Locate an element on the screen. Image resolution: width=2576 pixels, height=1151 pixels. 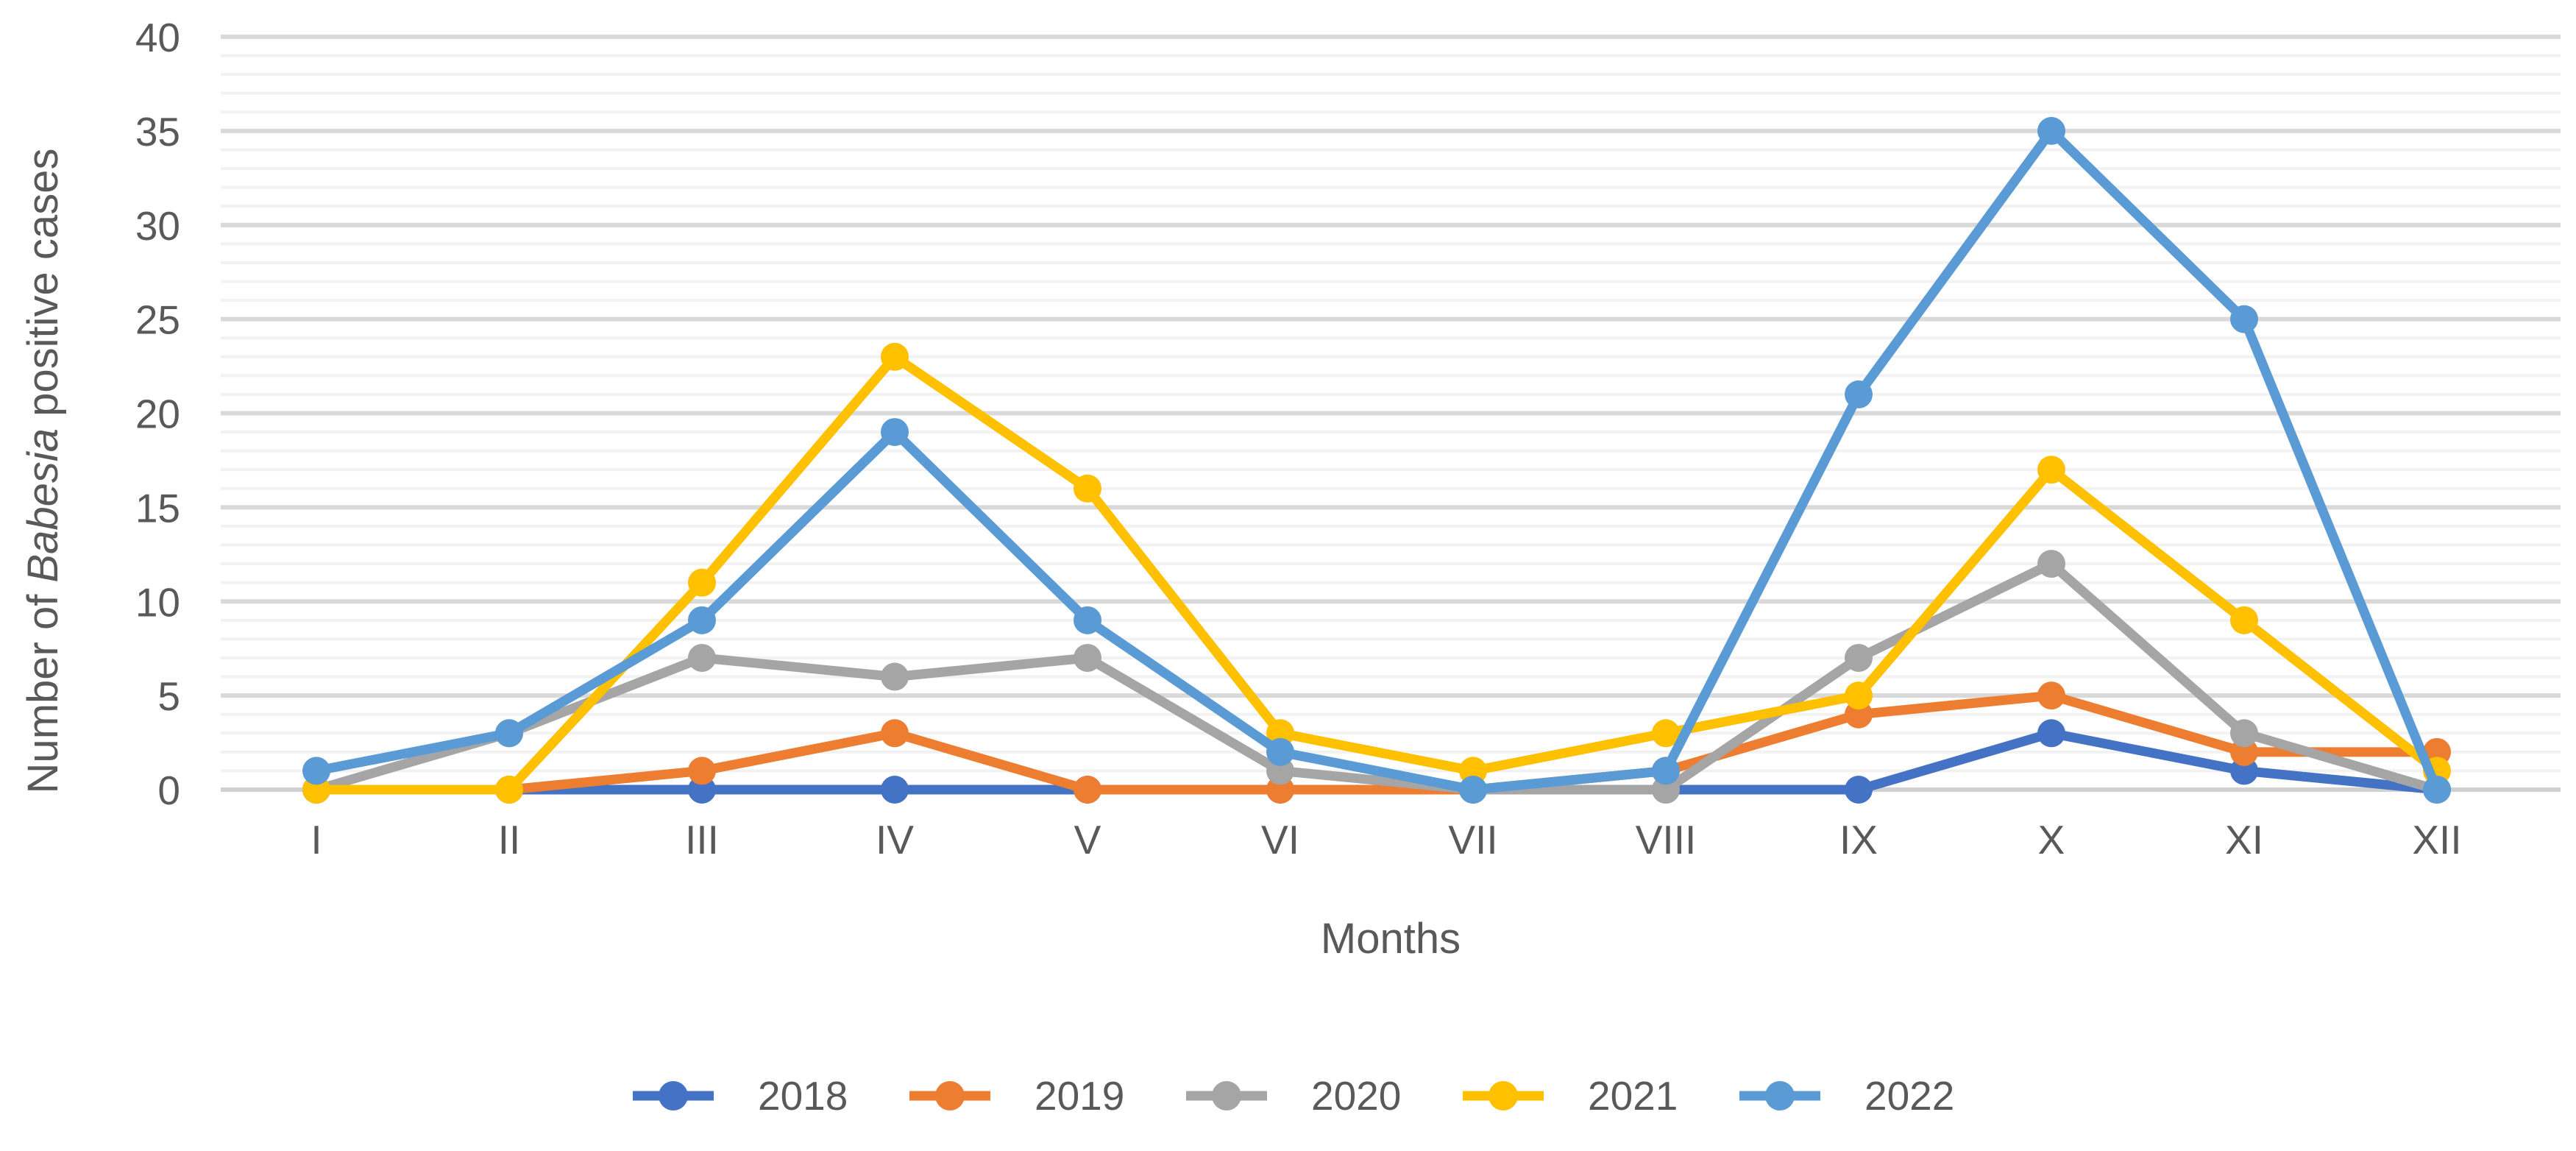
legend-label: 2020 is located at coordinates (1356, 1096).